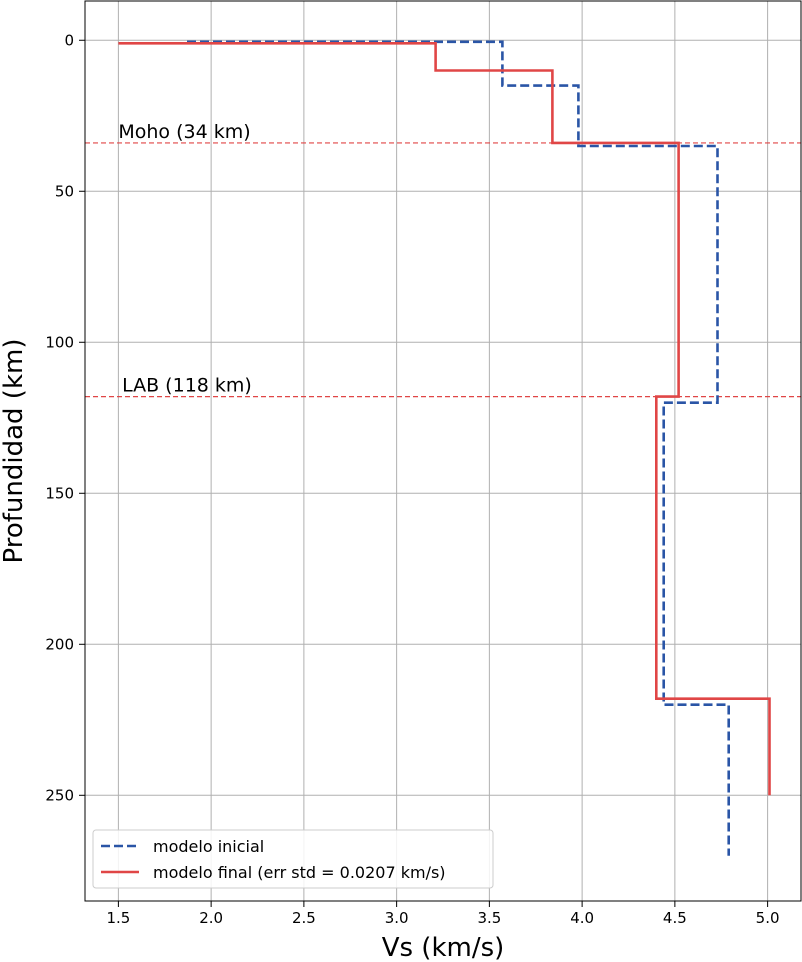 The width and height of the screenshot is (802, 962). What do you see at coordinates (208, 846) in the screenshot?
I see `legend-entry-label: modelo inicial` at bounding box center [208, 846].